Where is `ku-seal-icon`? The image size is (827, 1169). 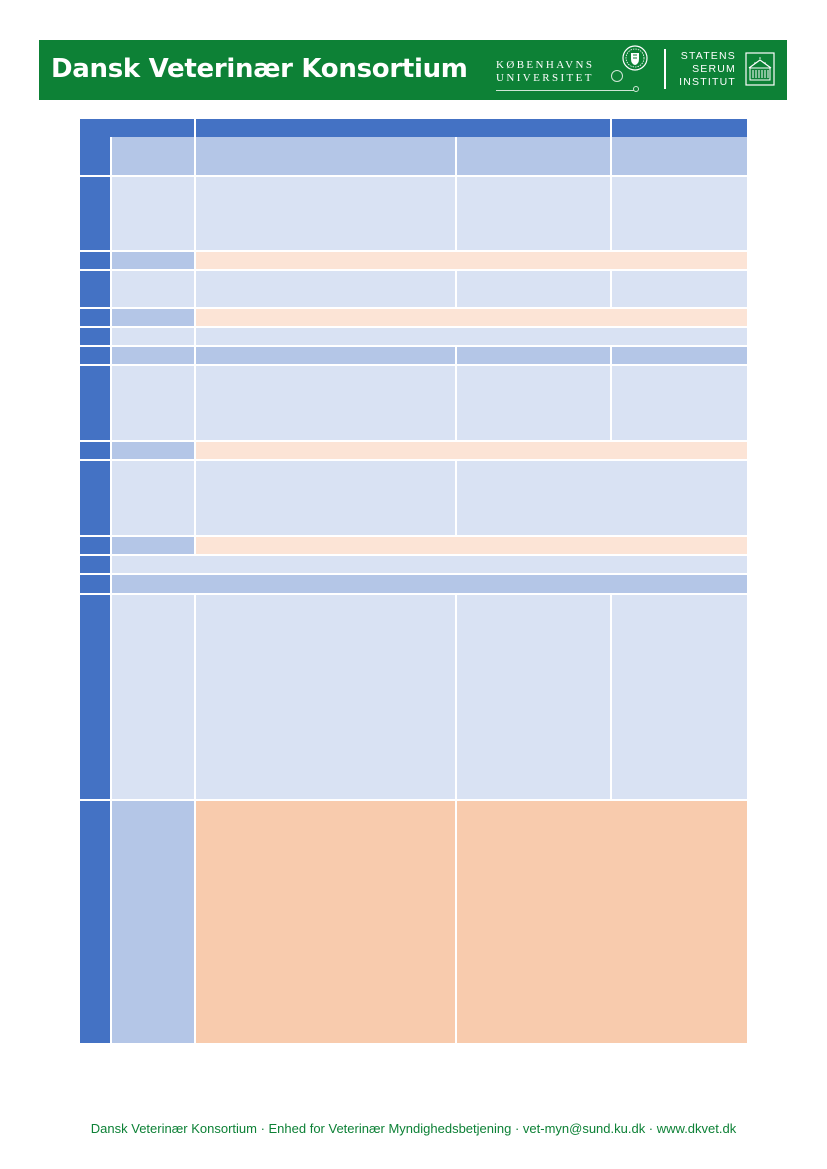 ku-seal-icon is located at coordinates (635, 58).